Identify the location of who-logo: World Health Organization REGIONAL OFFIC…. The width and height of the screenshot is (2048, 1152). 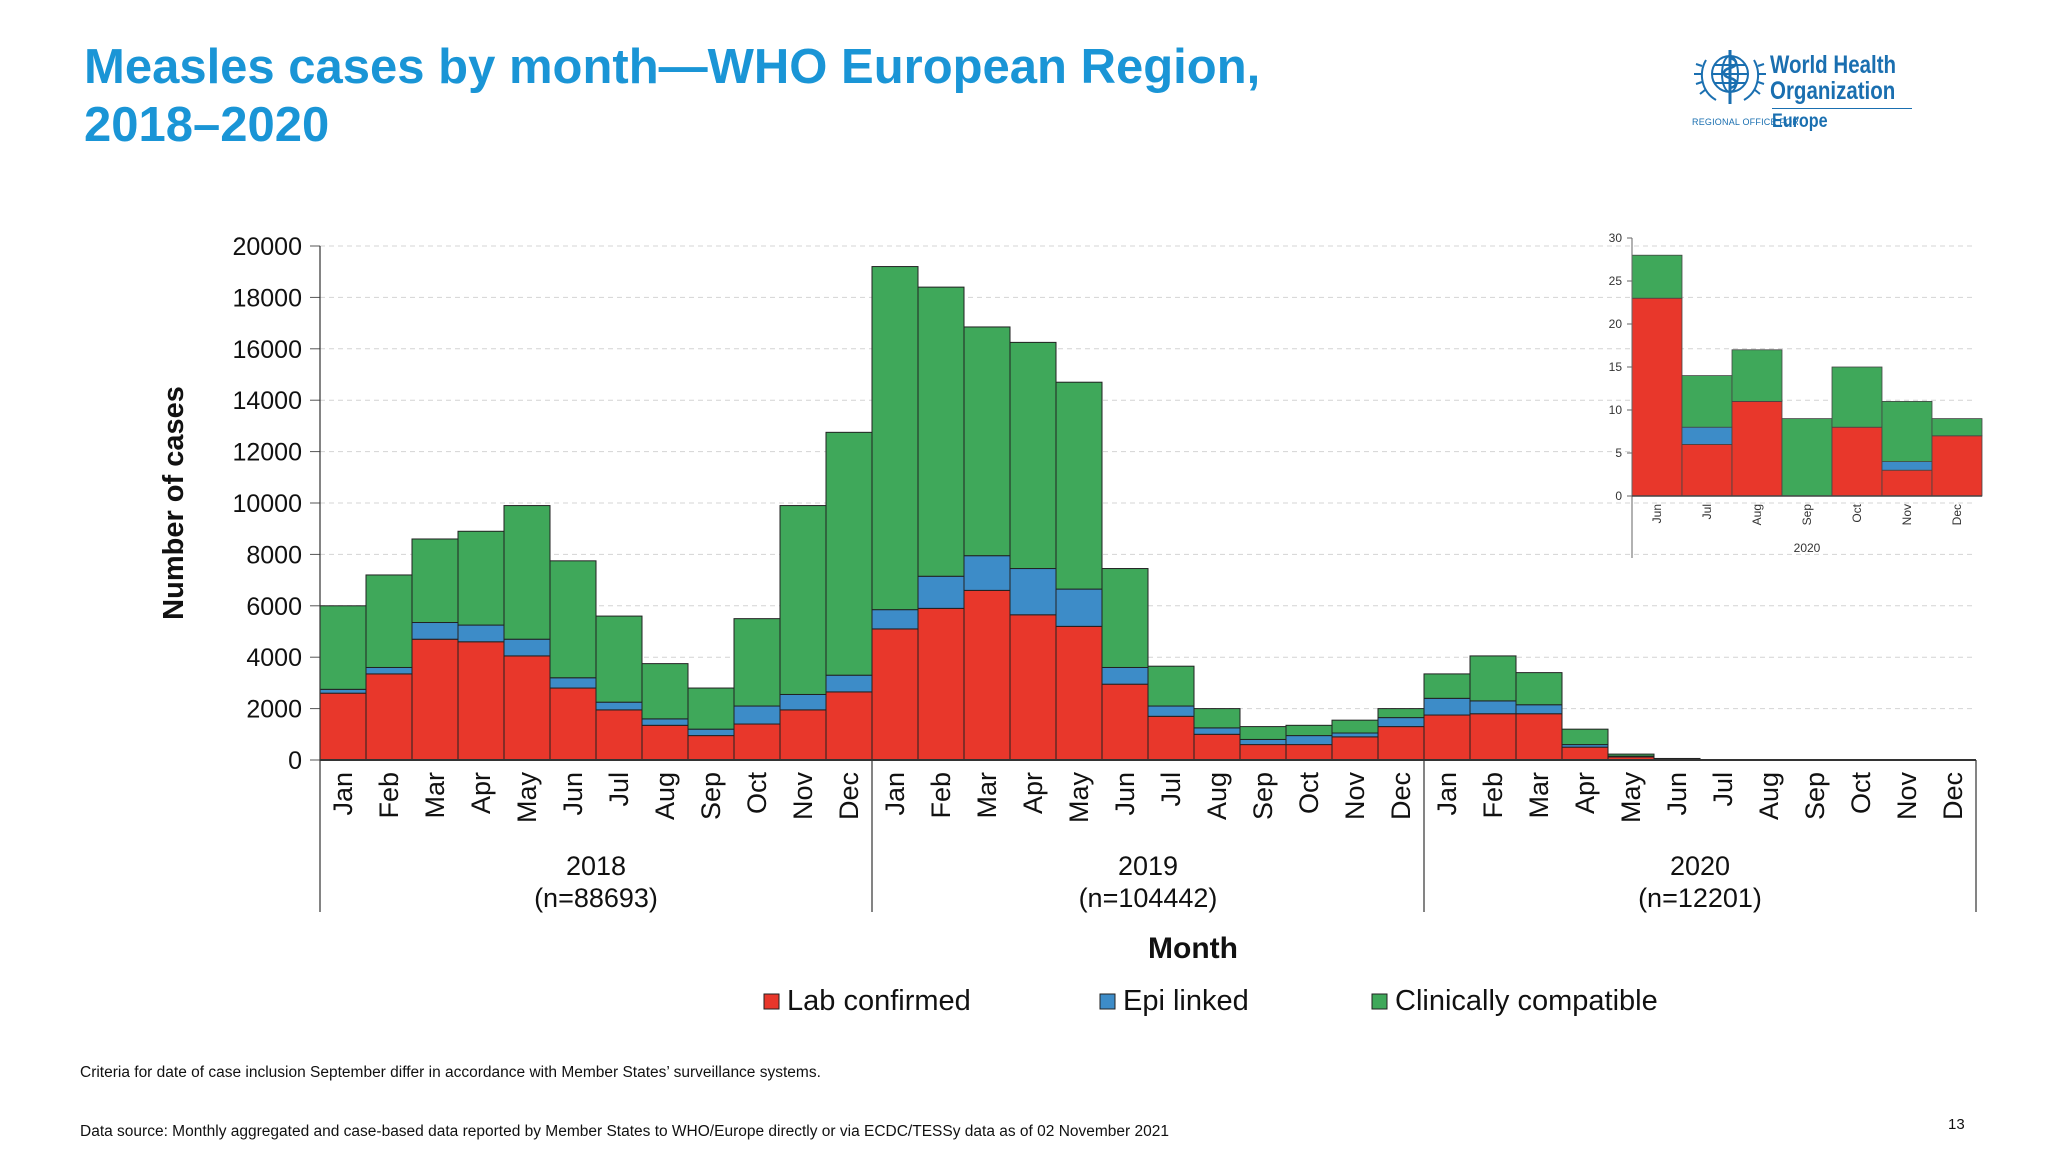
(1803, 95).